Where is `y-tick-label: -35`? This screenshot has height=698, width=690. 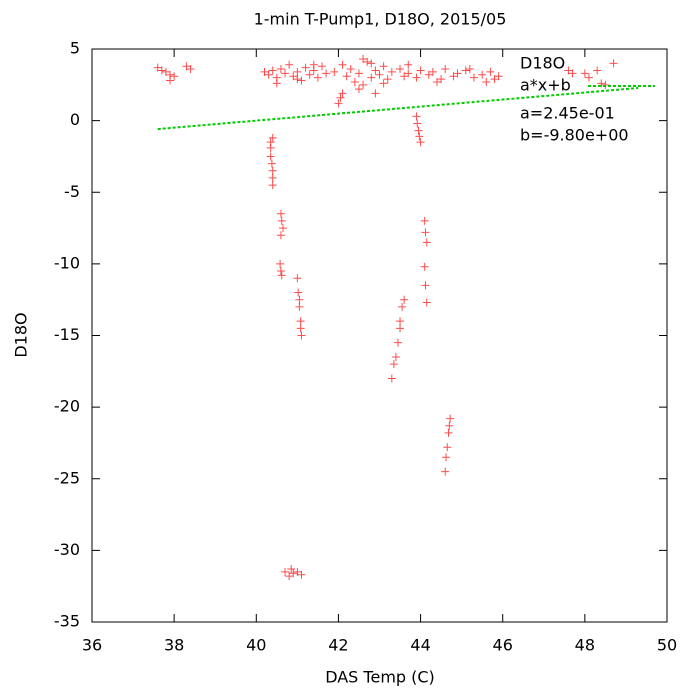
y-tick-label: -35 is located at coordinates (67, 621).